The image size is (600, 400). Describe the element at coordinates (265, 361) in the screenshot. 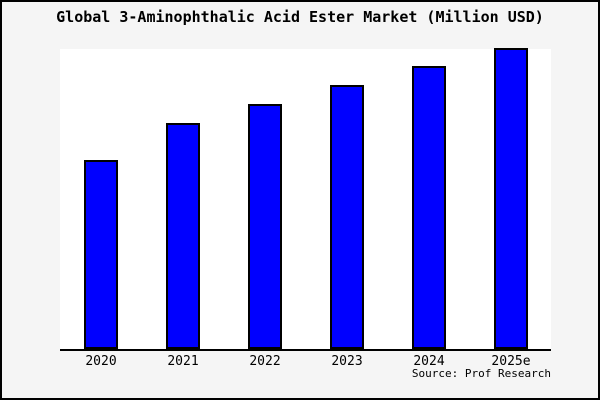

I see `x-tick-label-2022: 2022` at that location.